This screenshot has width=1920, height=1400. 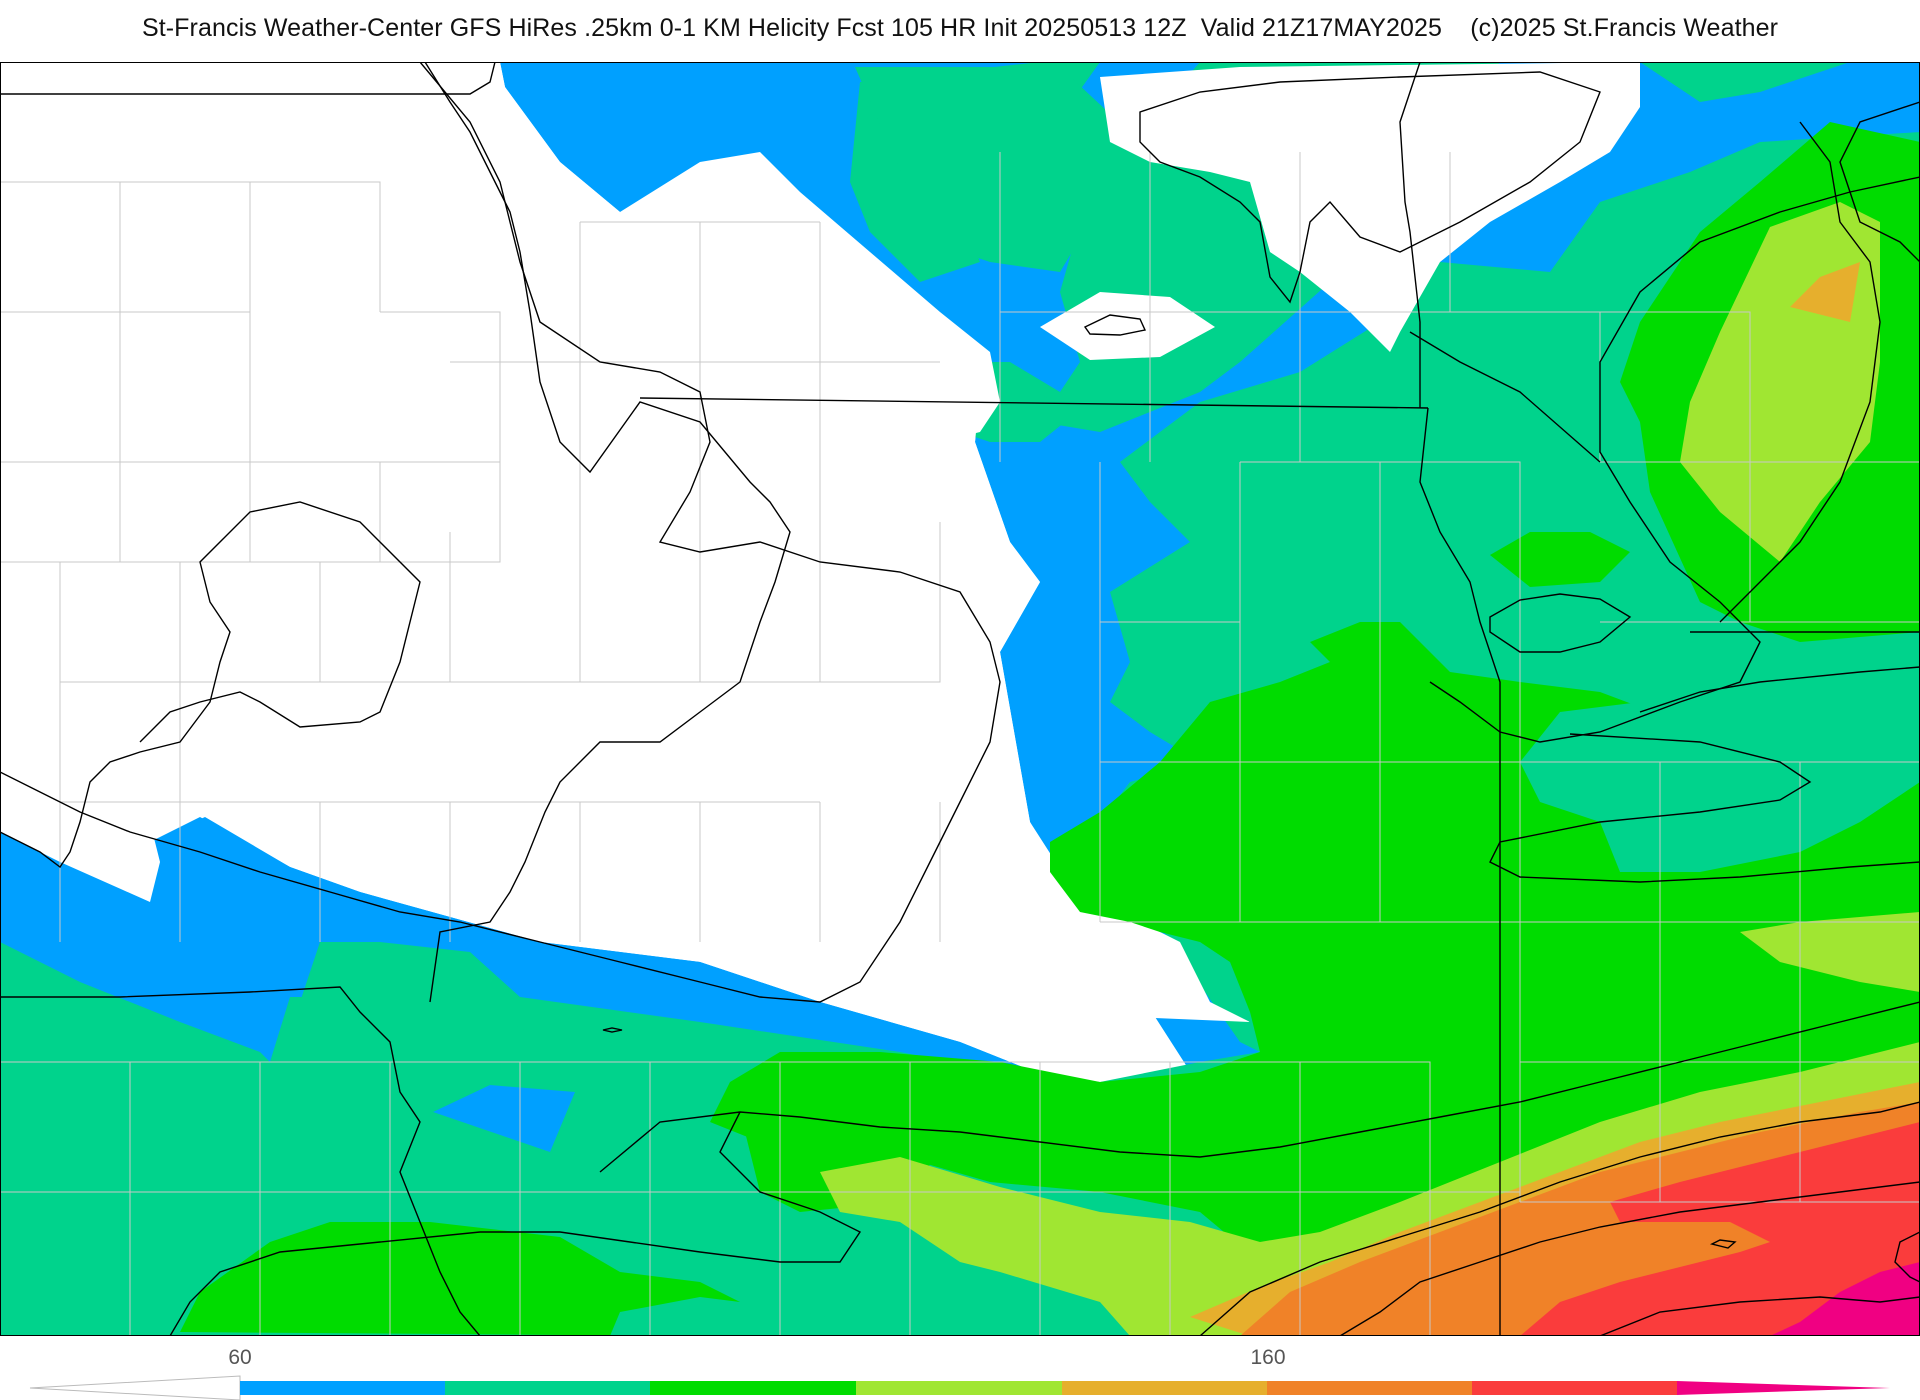 What do you see at coordinates (1574, 1388) in the screenshot?
I see `colorbar-segment-red` at bounding box center [1574, 1388].